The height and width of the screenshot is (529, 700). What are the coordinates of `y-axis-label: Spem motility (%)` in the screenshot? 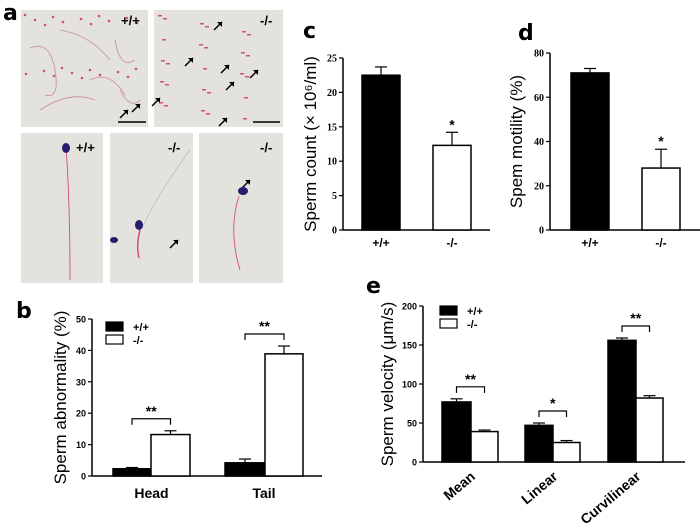 It's located at (516, 141).